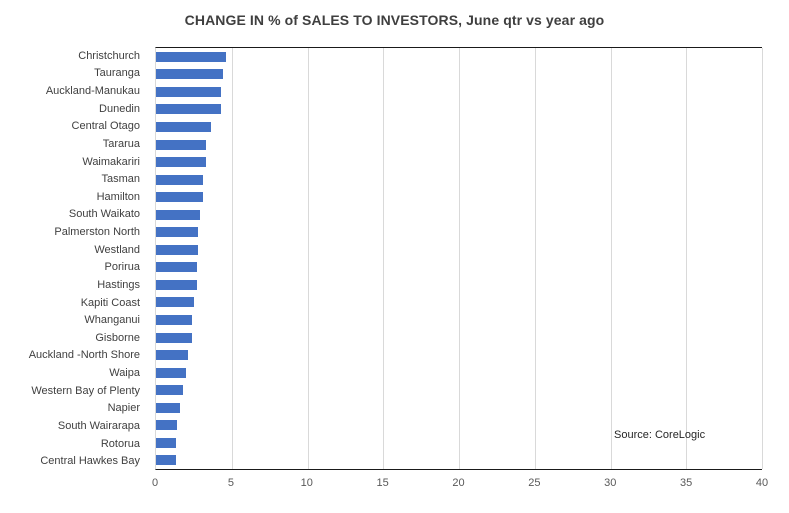  Describe the element at coordinates (110, 302) in the screenshot. I see `category-label: Kapiti Coast` at that location.